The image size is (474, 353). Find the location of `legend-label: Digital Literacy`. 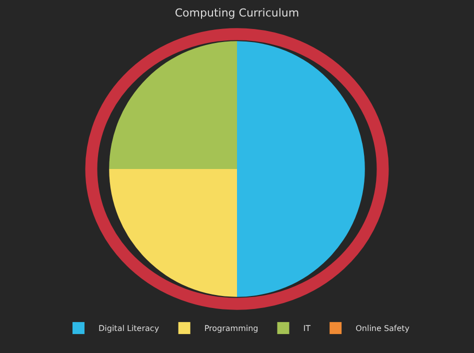

legend-label: Digital Literacy is located at coordinates (129, 329).